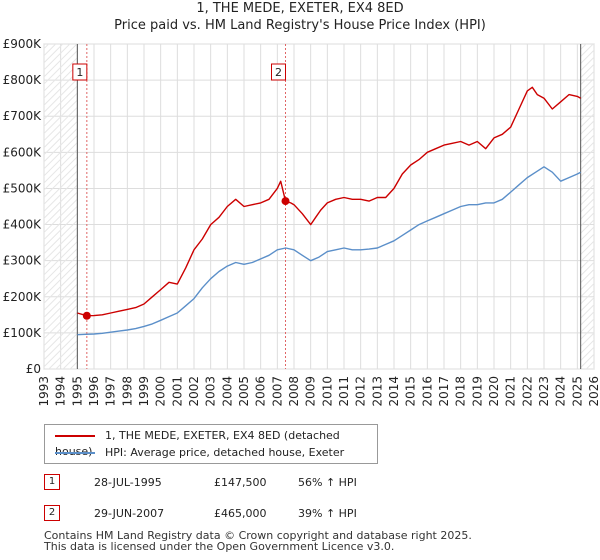 This screenshot has width=600, height=560. I want to click on sale-number: 1, so click(52, 482).